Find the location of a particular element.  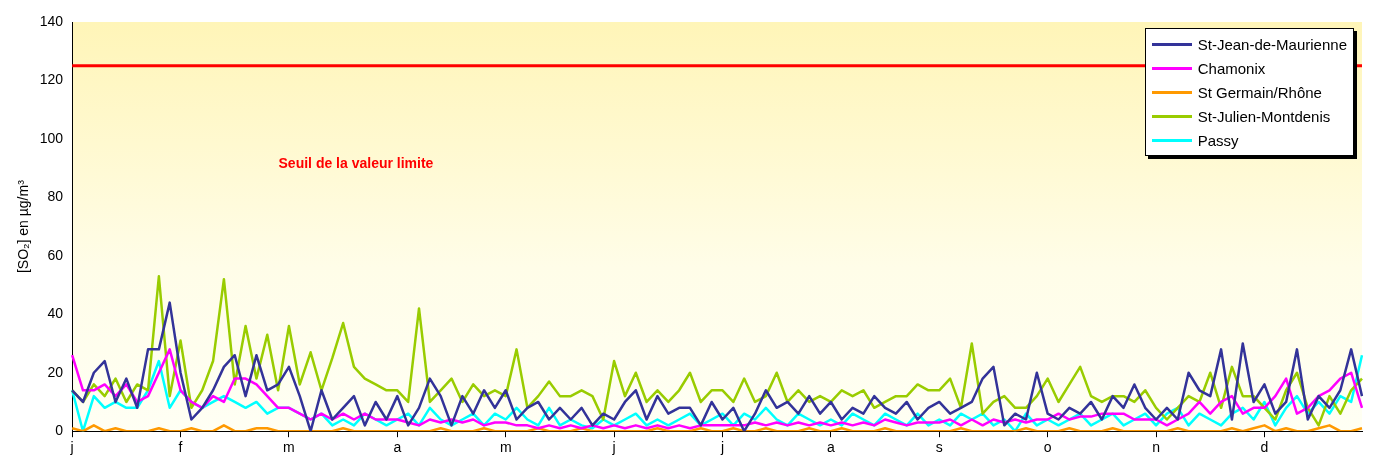

legend-label: St Germain/Rhône is located at coordinates (1259, 92).